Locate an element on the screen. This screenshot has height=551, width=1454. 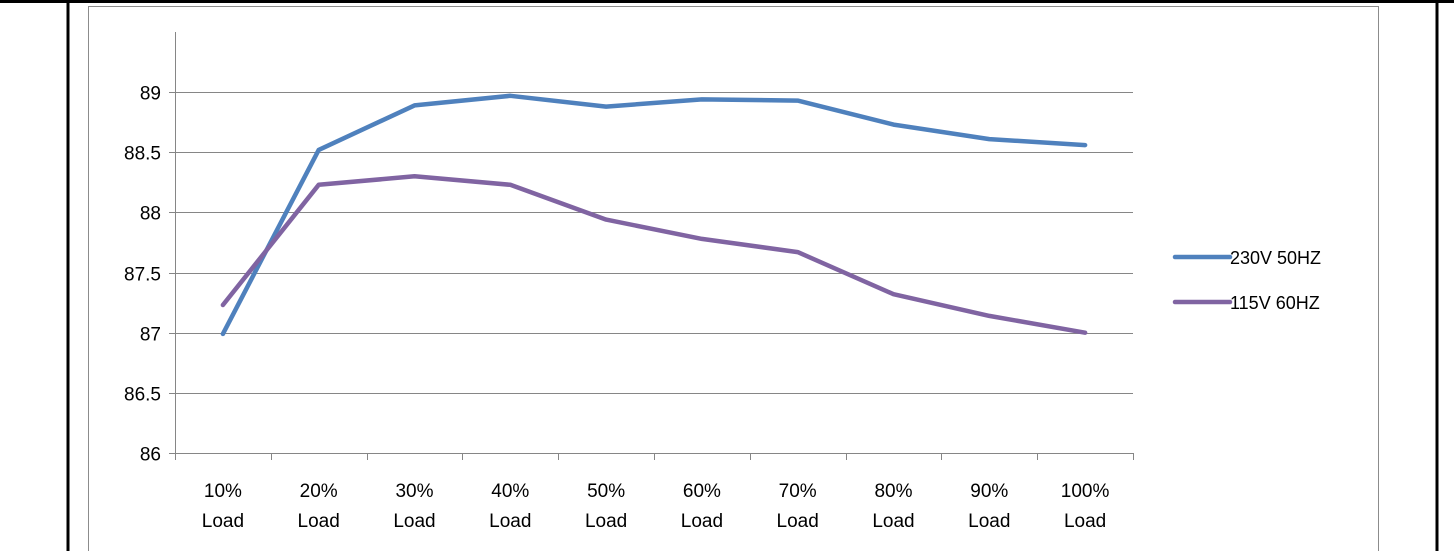
y-tick-label: 89 is located at coordinates (150, 94).